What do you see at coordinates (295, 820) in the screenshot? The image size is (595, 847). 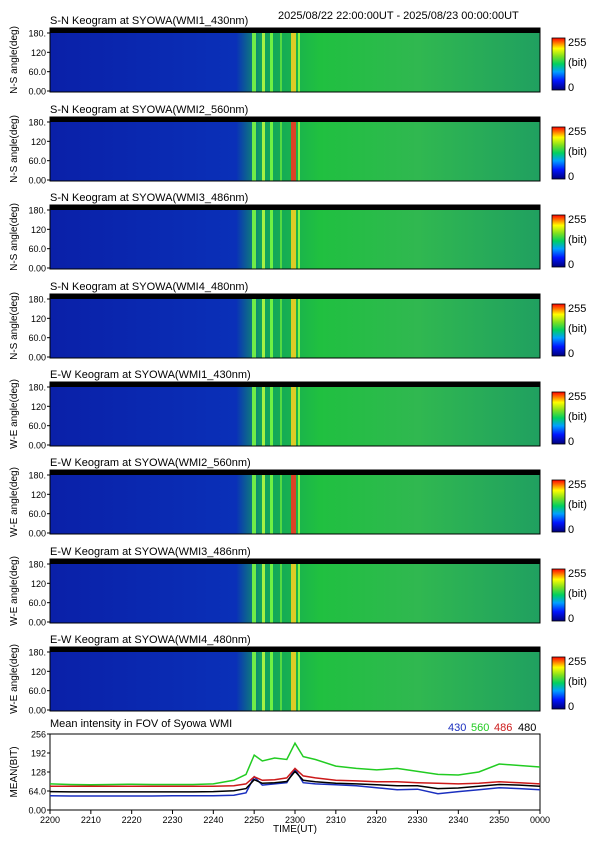 I see `x-tick-label: 2300` at bounding box center [295, 820].